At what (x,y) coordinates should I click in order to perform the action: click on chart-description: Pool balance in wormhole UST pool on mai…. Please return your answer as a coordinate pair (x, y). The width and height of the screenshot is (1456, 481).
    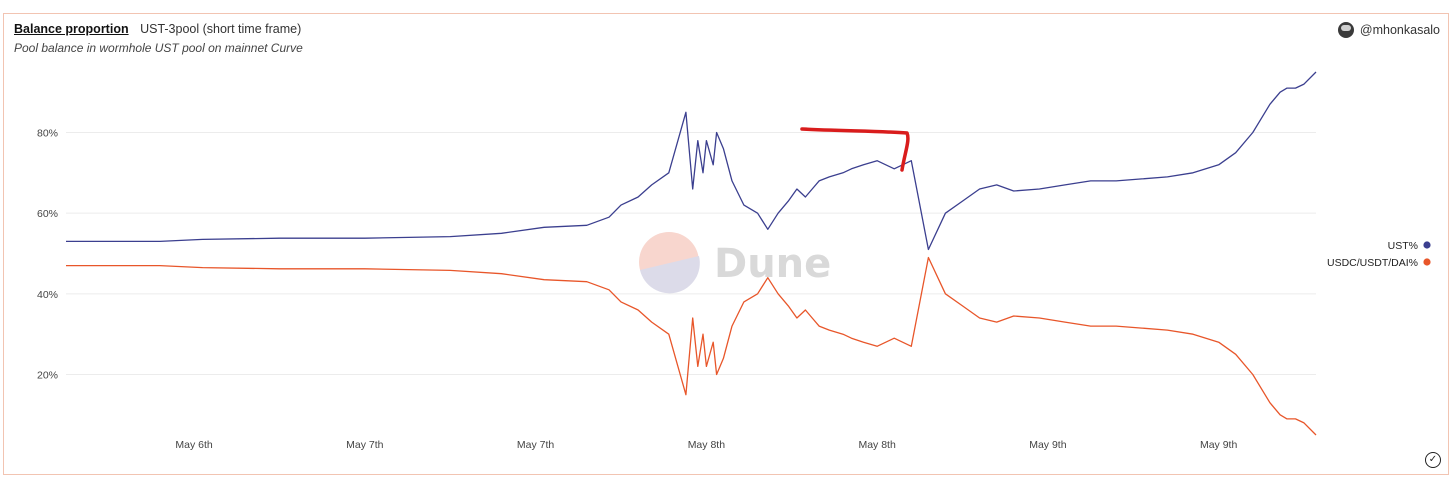
    Looking at the image, I should click on (158, 48).